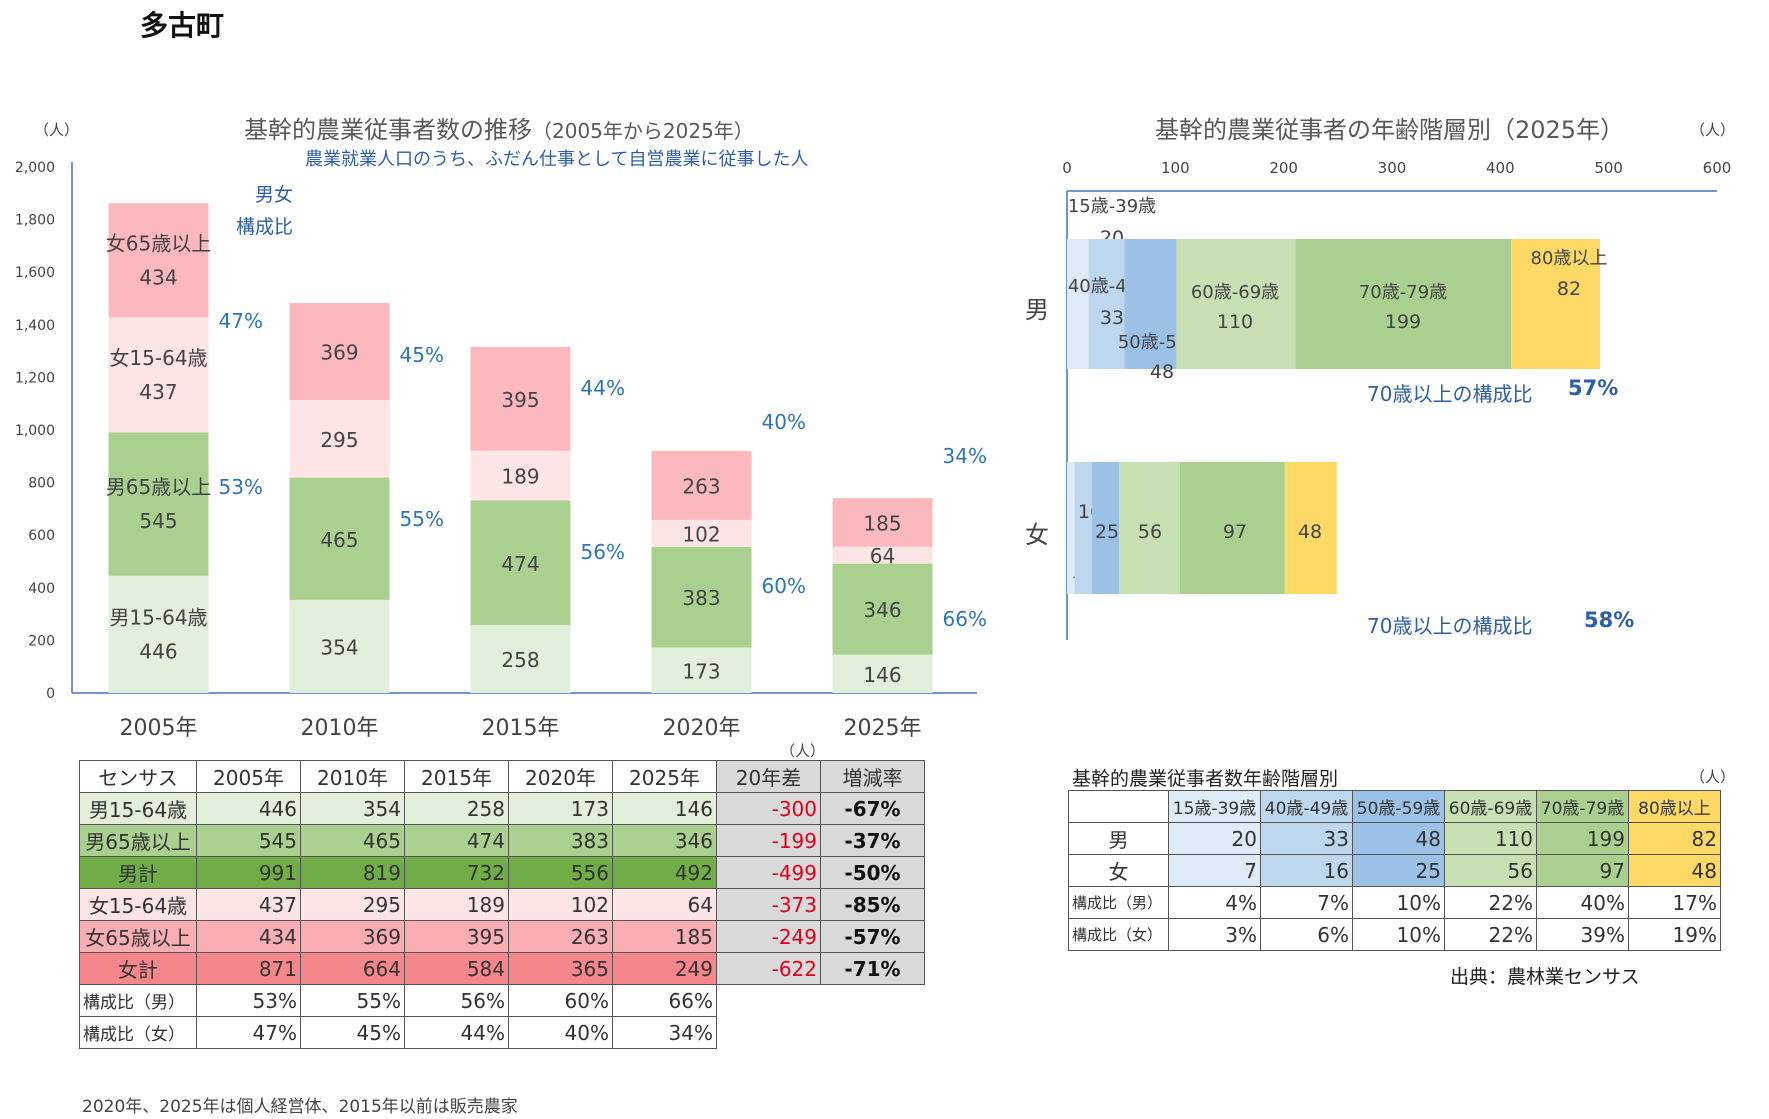 The width and height of the screenshot is (1769, 1119). I want to click on trend-series-name: 女15-64歳, so click(158, 358).